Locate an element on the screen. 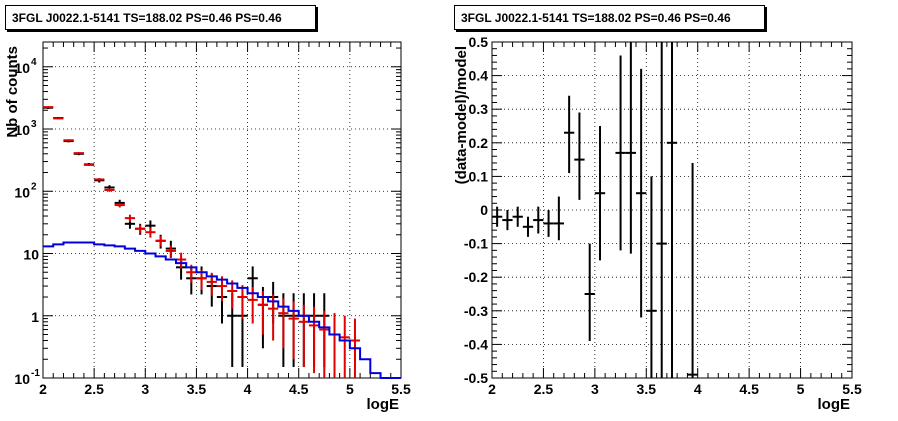  y-tick-label: -0.5 is located at coordinates (476, 378).